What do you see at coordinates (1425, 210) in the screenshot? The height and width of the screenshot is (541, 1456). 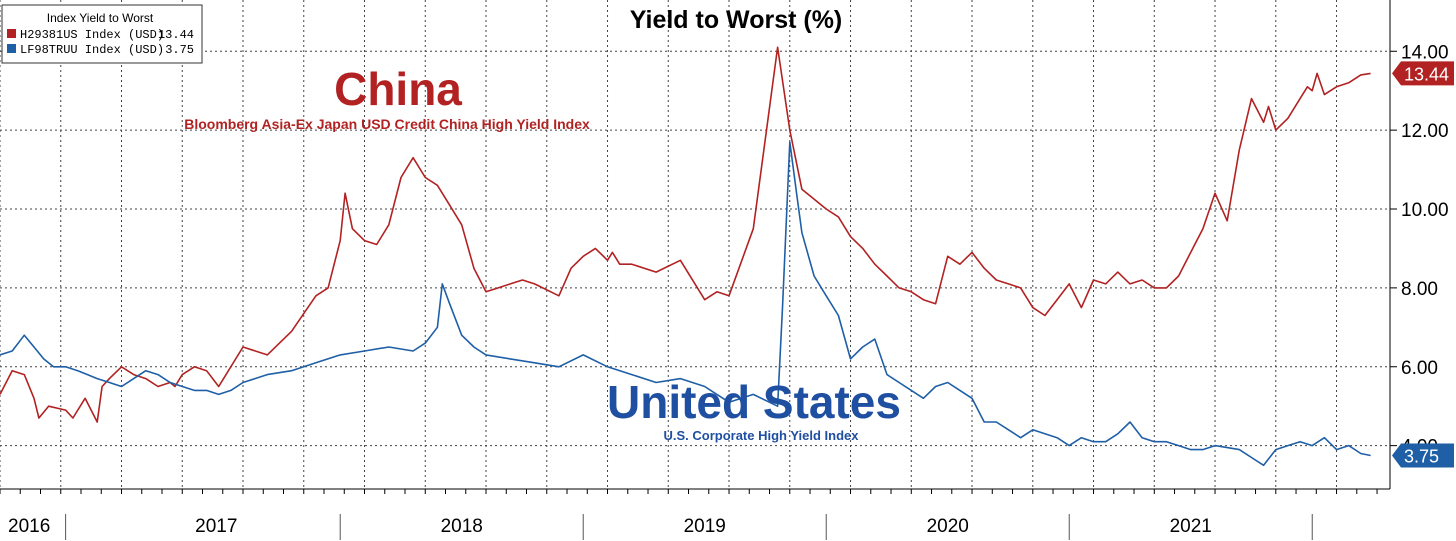 I see `y-tick-label-2: 10.00` at bounding box center [1425, 210].